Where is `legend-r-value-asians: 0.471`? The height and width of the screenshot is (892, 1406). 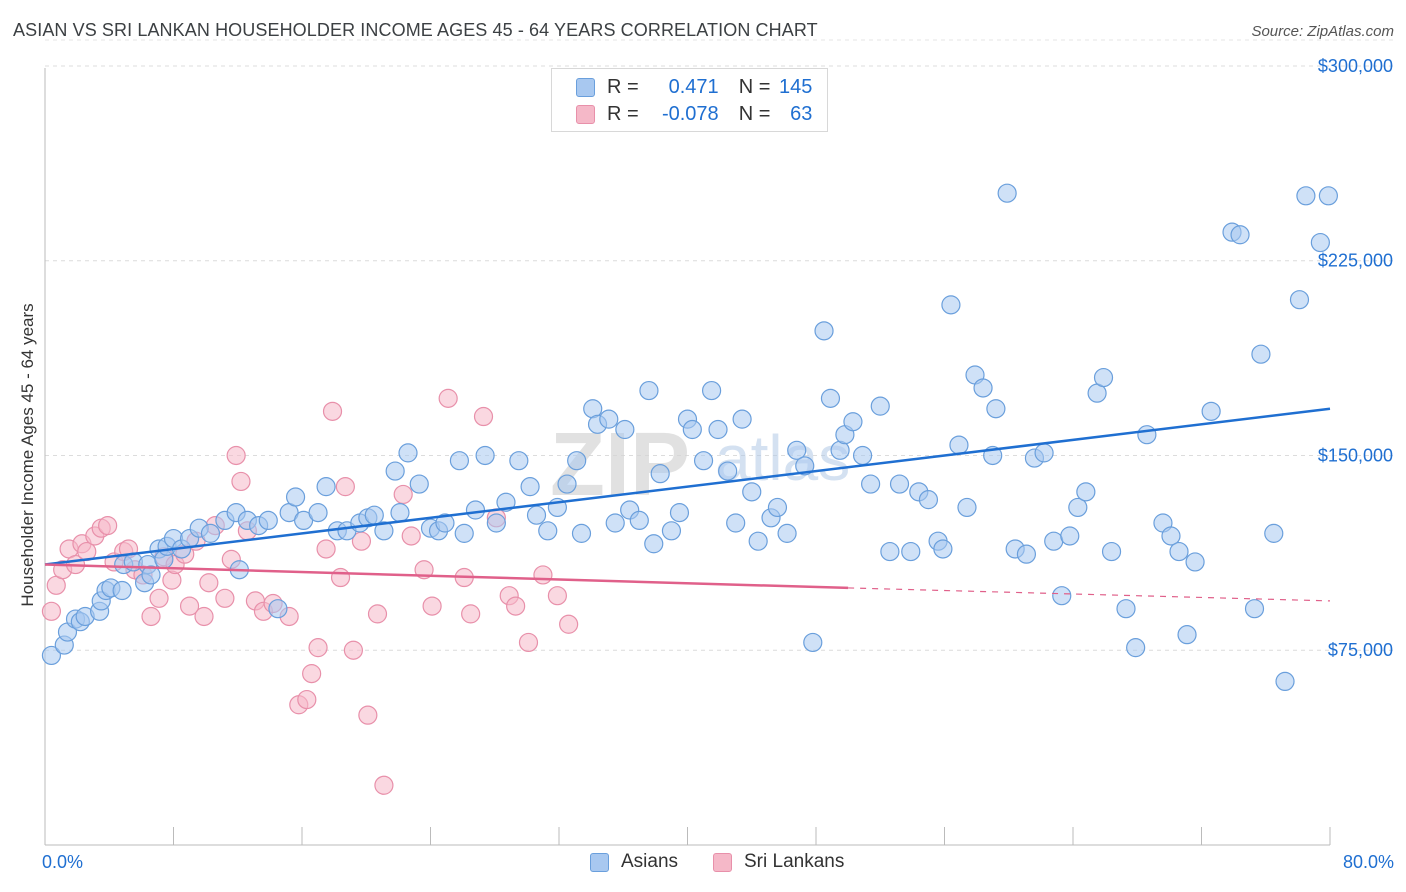
legend-r-value-asians: 0.471 is located at coordinates (693, 86).